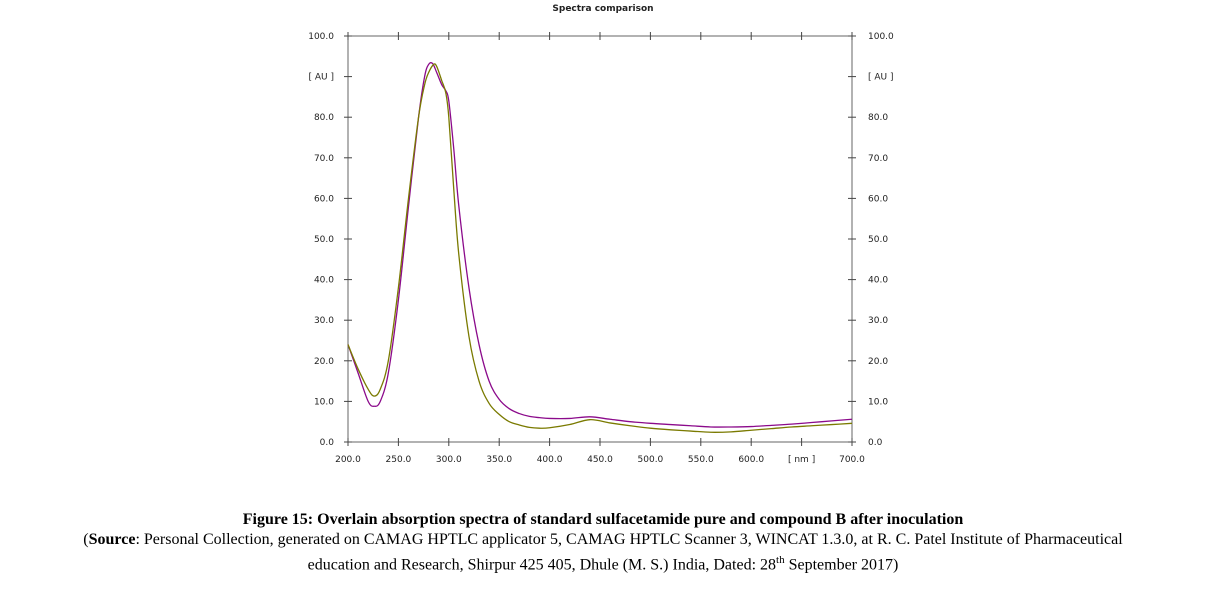 The image size is (1206, 594). Describe the element at coordinates (324, 240) in the screenshot. I see `y-tick-label-left: 50.0` at that location.